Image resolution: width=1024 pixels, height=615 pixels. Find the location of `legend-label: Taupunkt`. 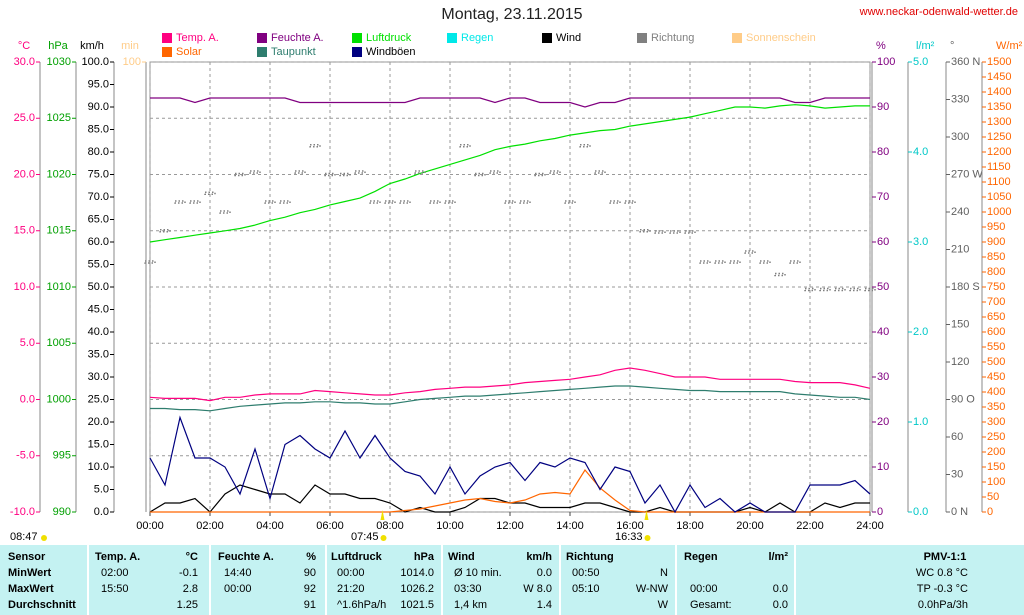

legend-label: Taupunkt is located at coordinates (293, 52).